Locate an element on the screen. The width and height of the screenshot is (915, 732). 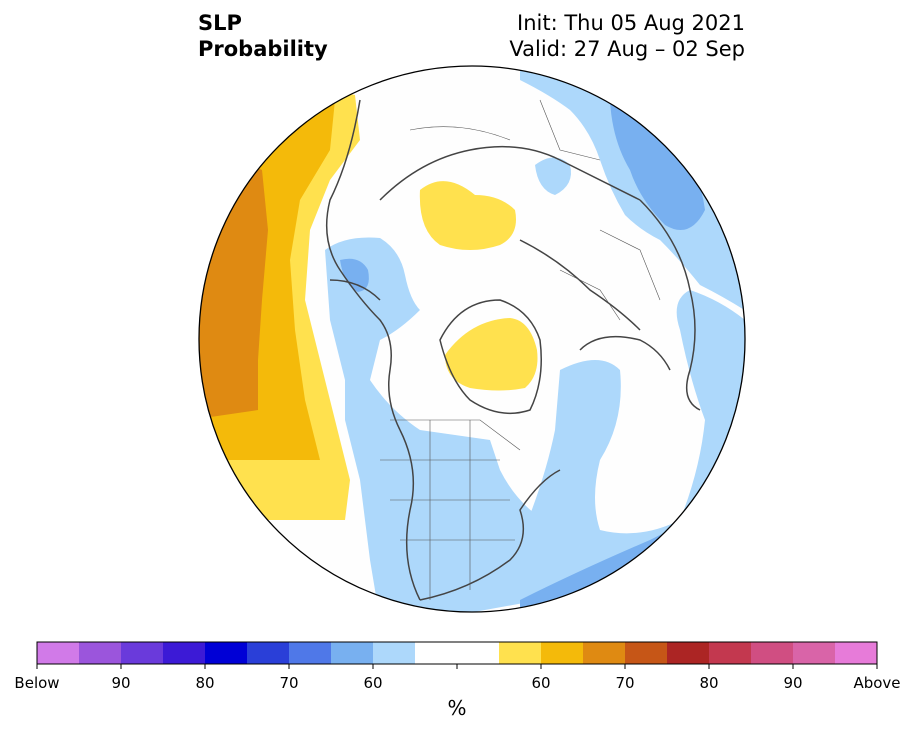
siberia-yellow-region is located at coordinates (467, 215).